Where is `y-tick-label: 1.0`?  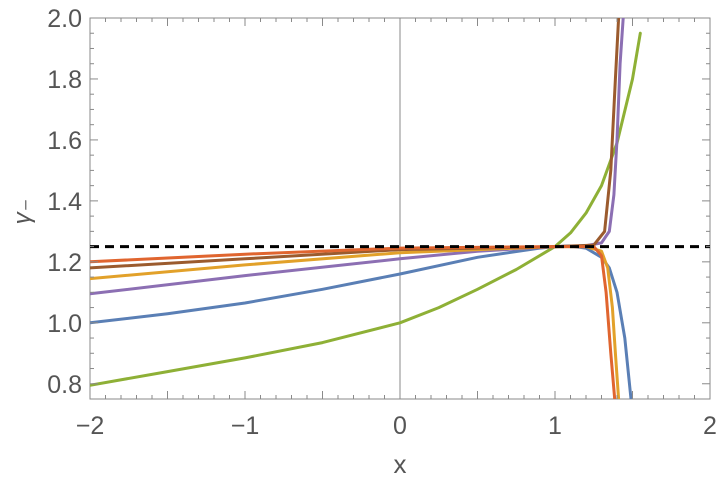 y-tick-label: 1.0 is located at coordinates (64, 324).